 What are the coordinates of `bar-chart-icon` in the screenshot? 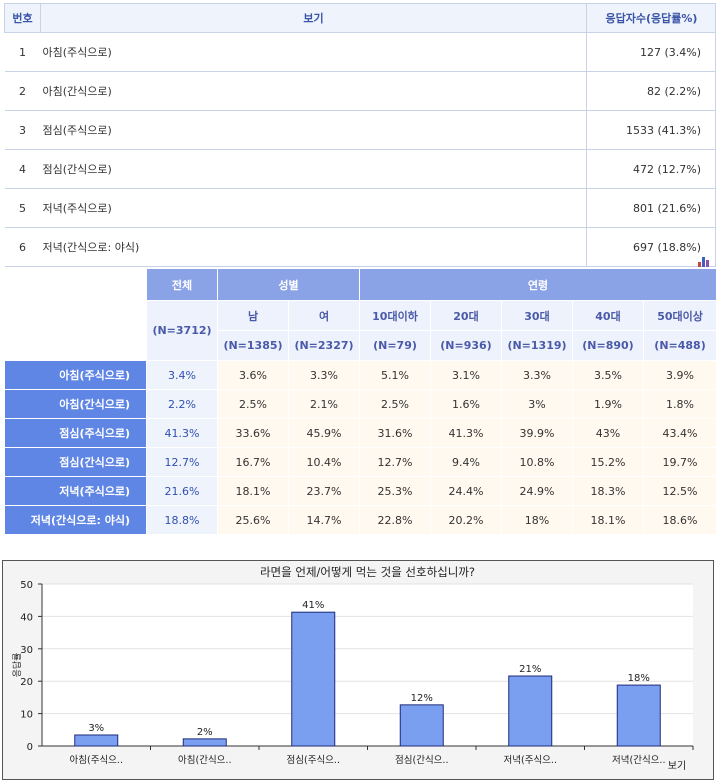 It's located at (704, 261).